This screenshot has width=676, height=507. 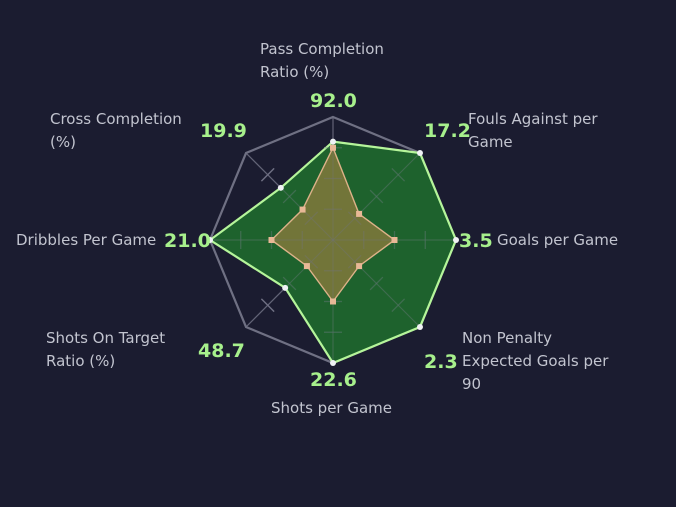 I want to click on axis-label-shots-per-game: Shots per Game, so click(x=332, y=408).